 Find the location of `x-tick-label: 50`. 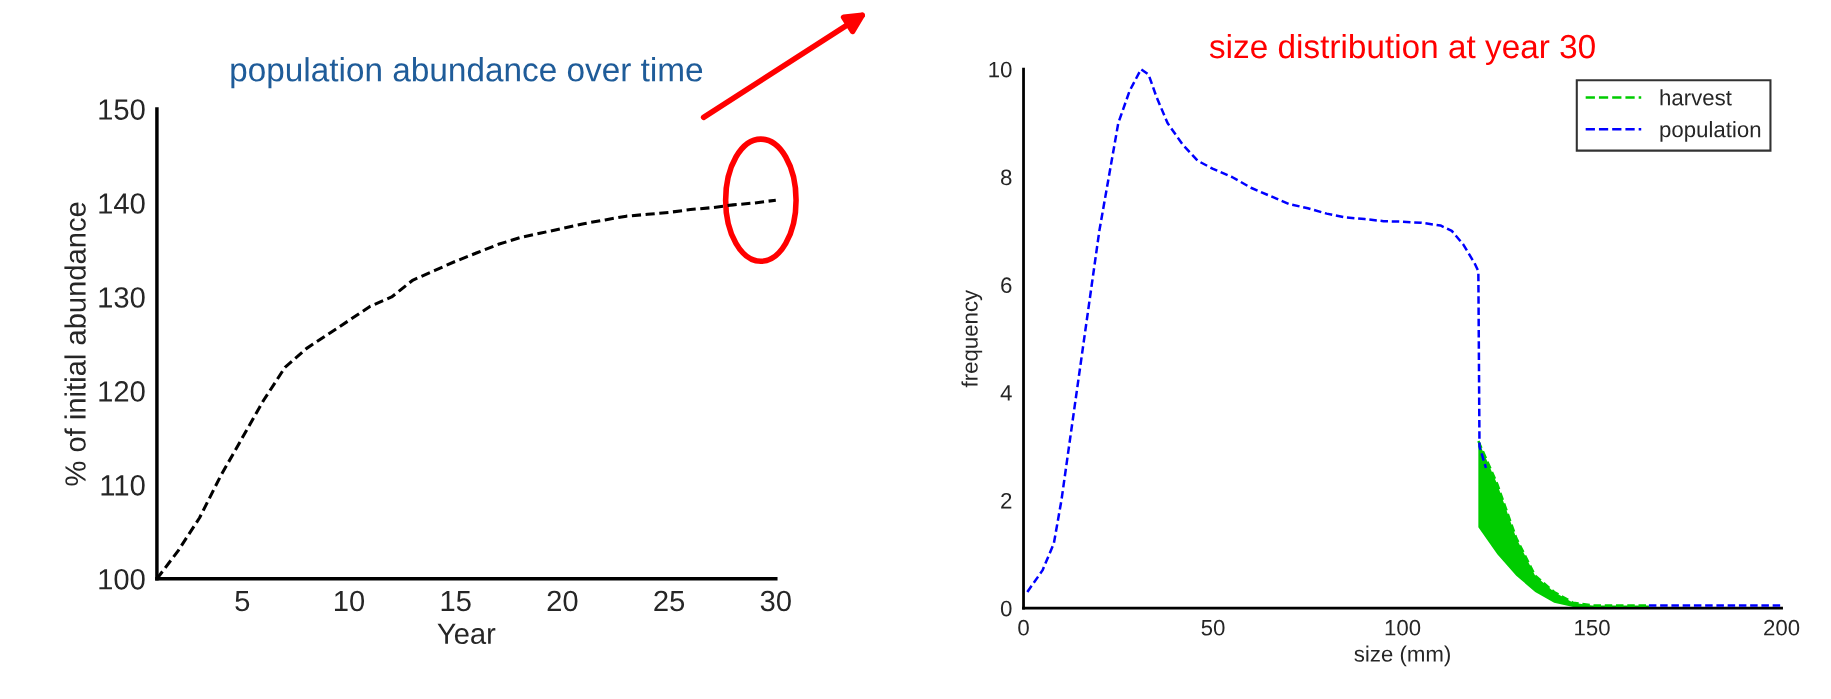

x-tick-label: 50 is located at coordinates (1213, 627).